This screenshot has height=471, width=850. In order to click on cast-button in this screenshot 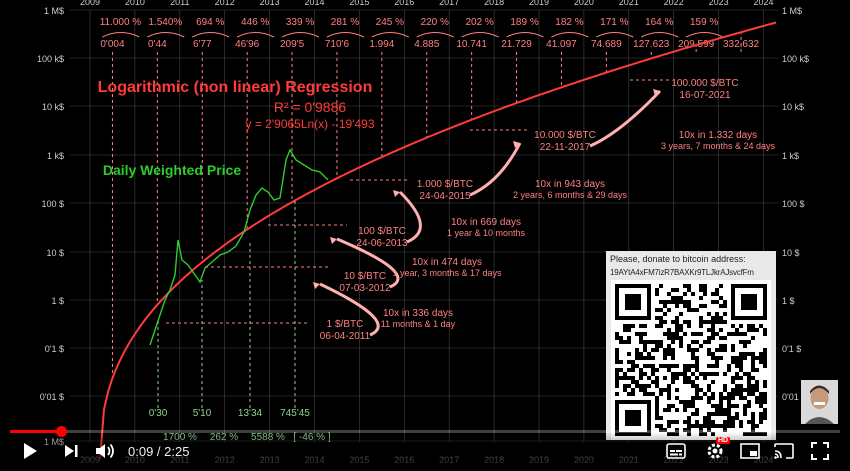, I will do `click(784, 451)`.